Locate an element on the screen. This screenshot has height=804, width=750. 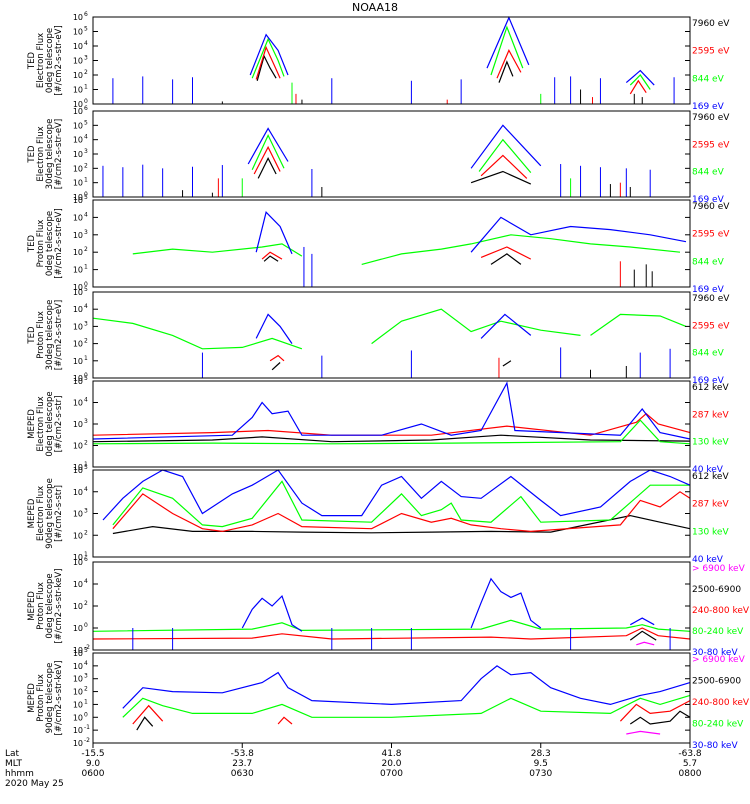
y-tick-exp-meped-proton-90deg-7: 5 is located at coordinates (86, 650).